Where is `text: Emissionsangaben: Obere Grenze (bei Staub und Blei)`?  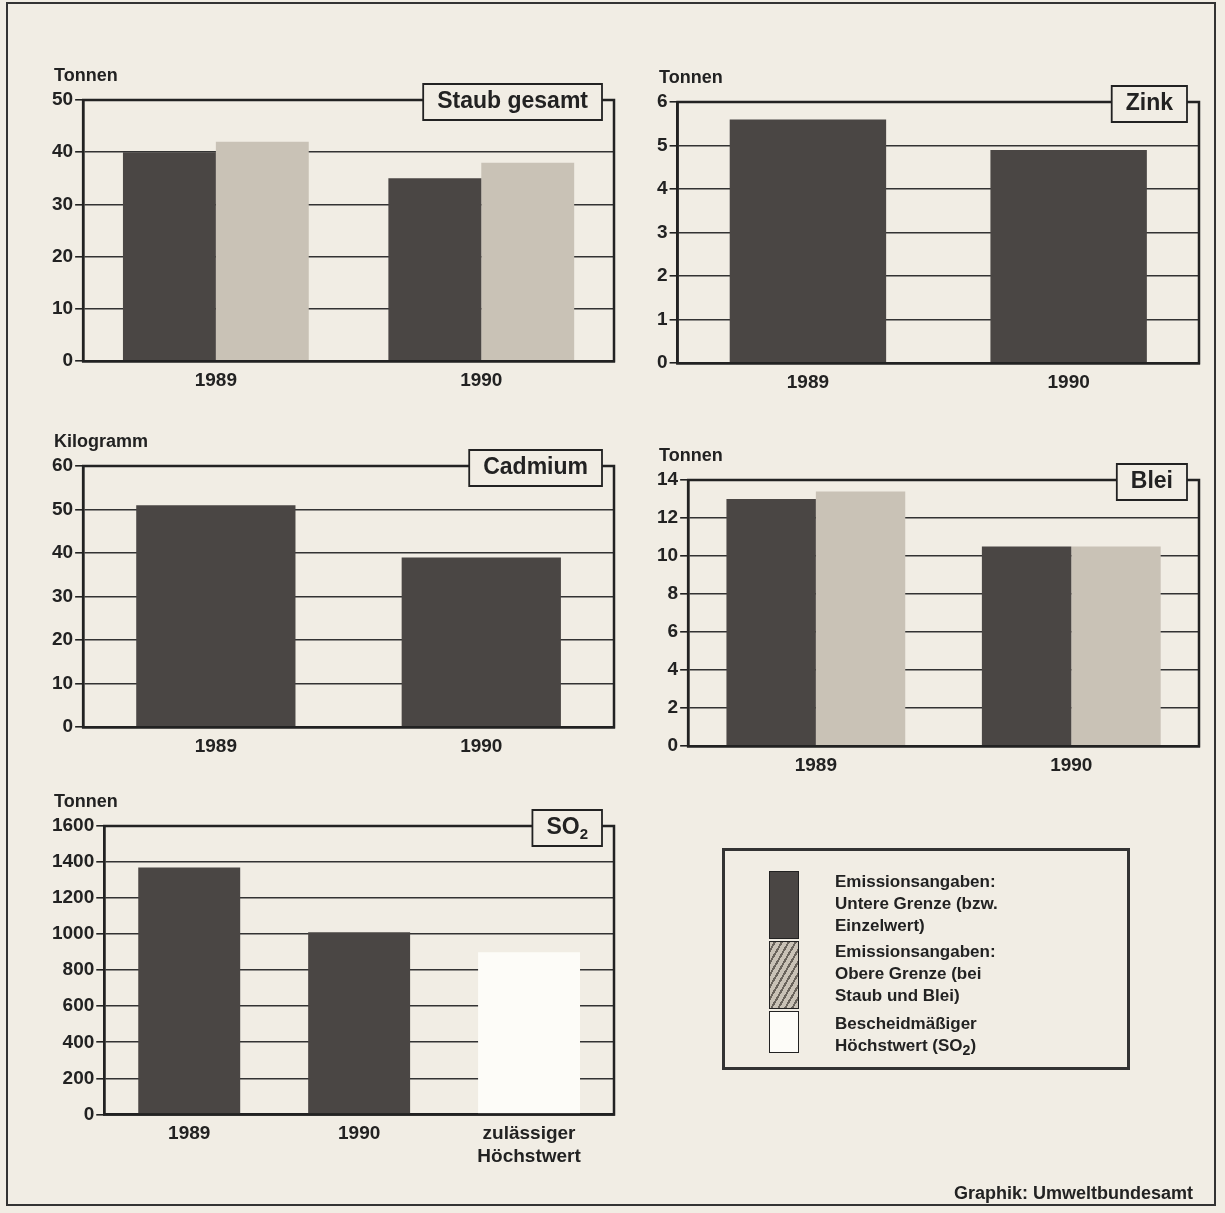 text: Emissionsangaben: Obere Grenze (bei Staub und Blei) is located at coordinates (916, 974).